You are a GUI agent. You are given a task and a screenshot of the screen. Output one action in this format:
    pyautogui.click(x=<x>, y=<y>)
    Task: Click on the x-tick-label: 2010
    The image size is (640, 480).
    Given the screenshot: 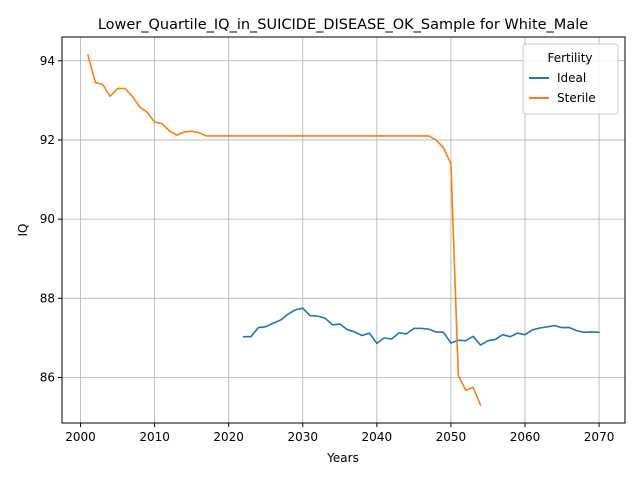 What is the action you would take?
    pyautogui.click(x=154, y=437)
    